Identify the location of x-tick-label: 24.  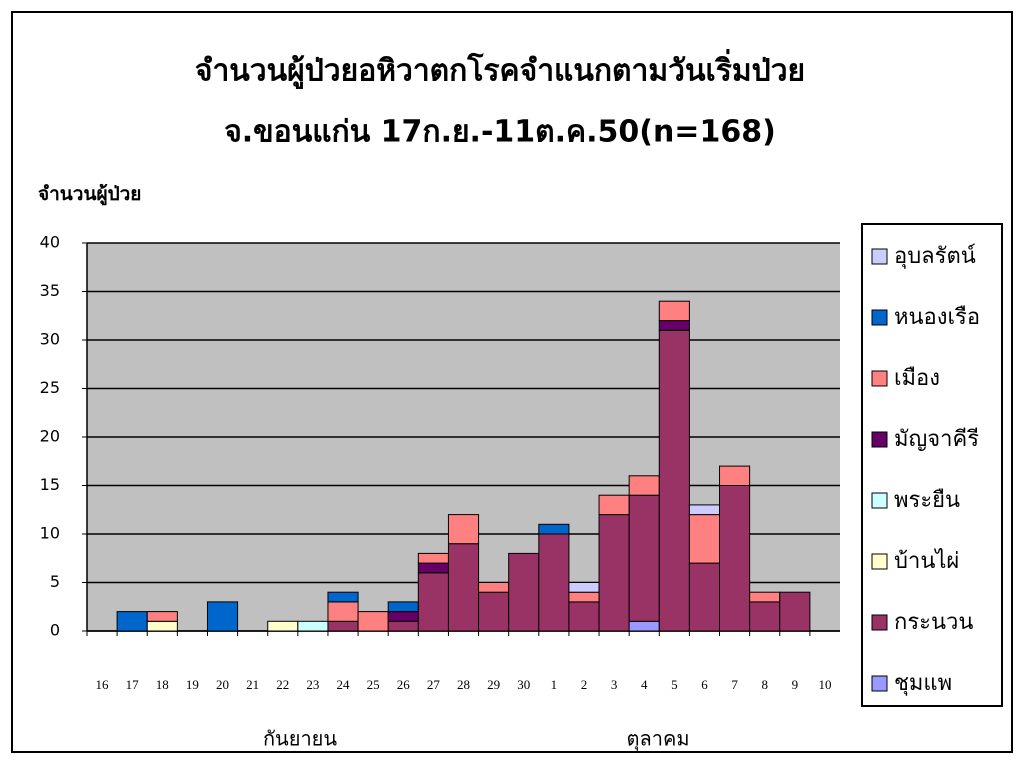
(344, 684).